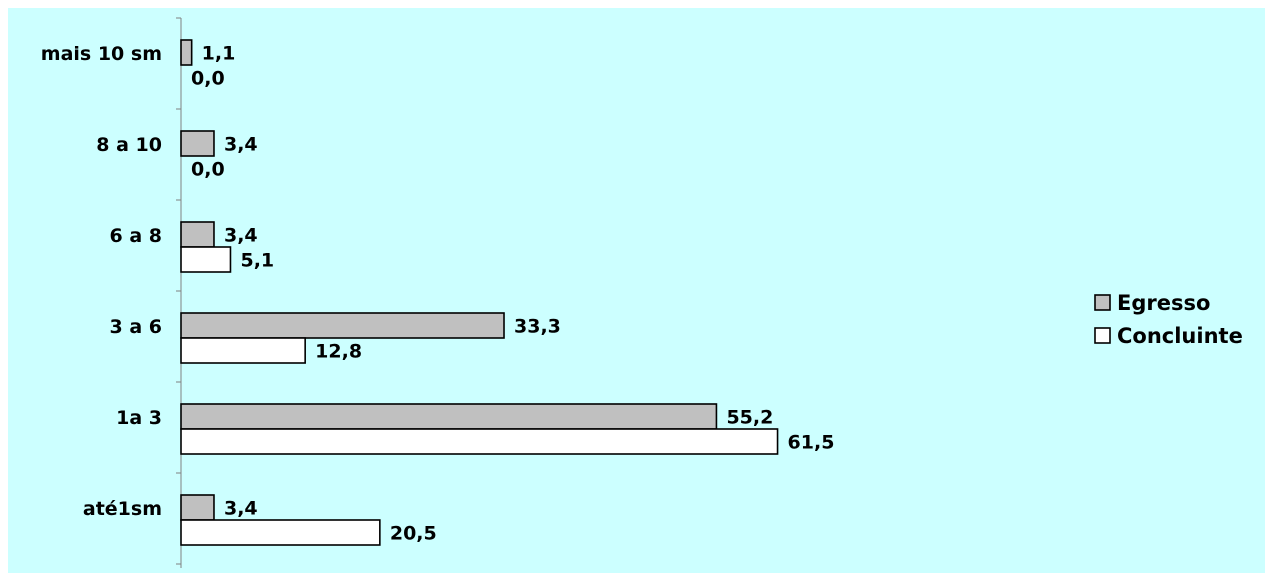 This screenshot has height=576, width=1267. I want to click on data-label: 5,1, so click(257, 261).